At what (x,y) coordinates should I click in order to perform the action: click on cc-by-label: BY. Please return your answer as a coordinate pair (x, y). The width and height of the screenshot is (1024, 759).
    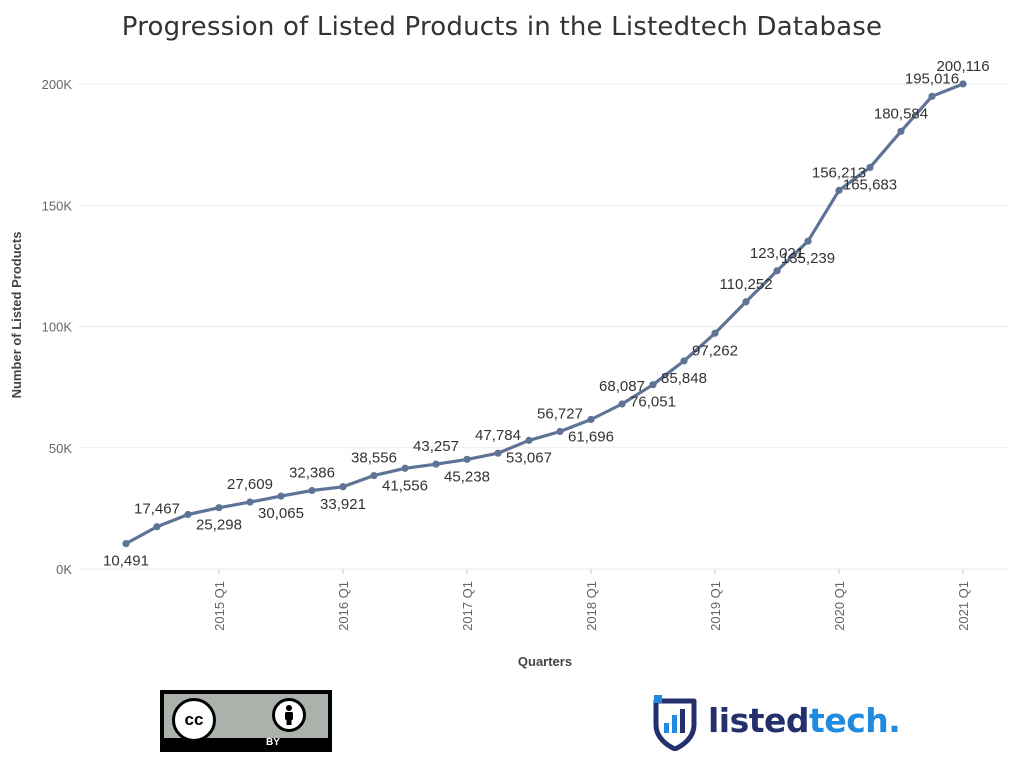
    Looking at the image, I should click on (273, 742).